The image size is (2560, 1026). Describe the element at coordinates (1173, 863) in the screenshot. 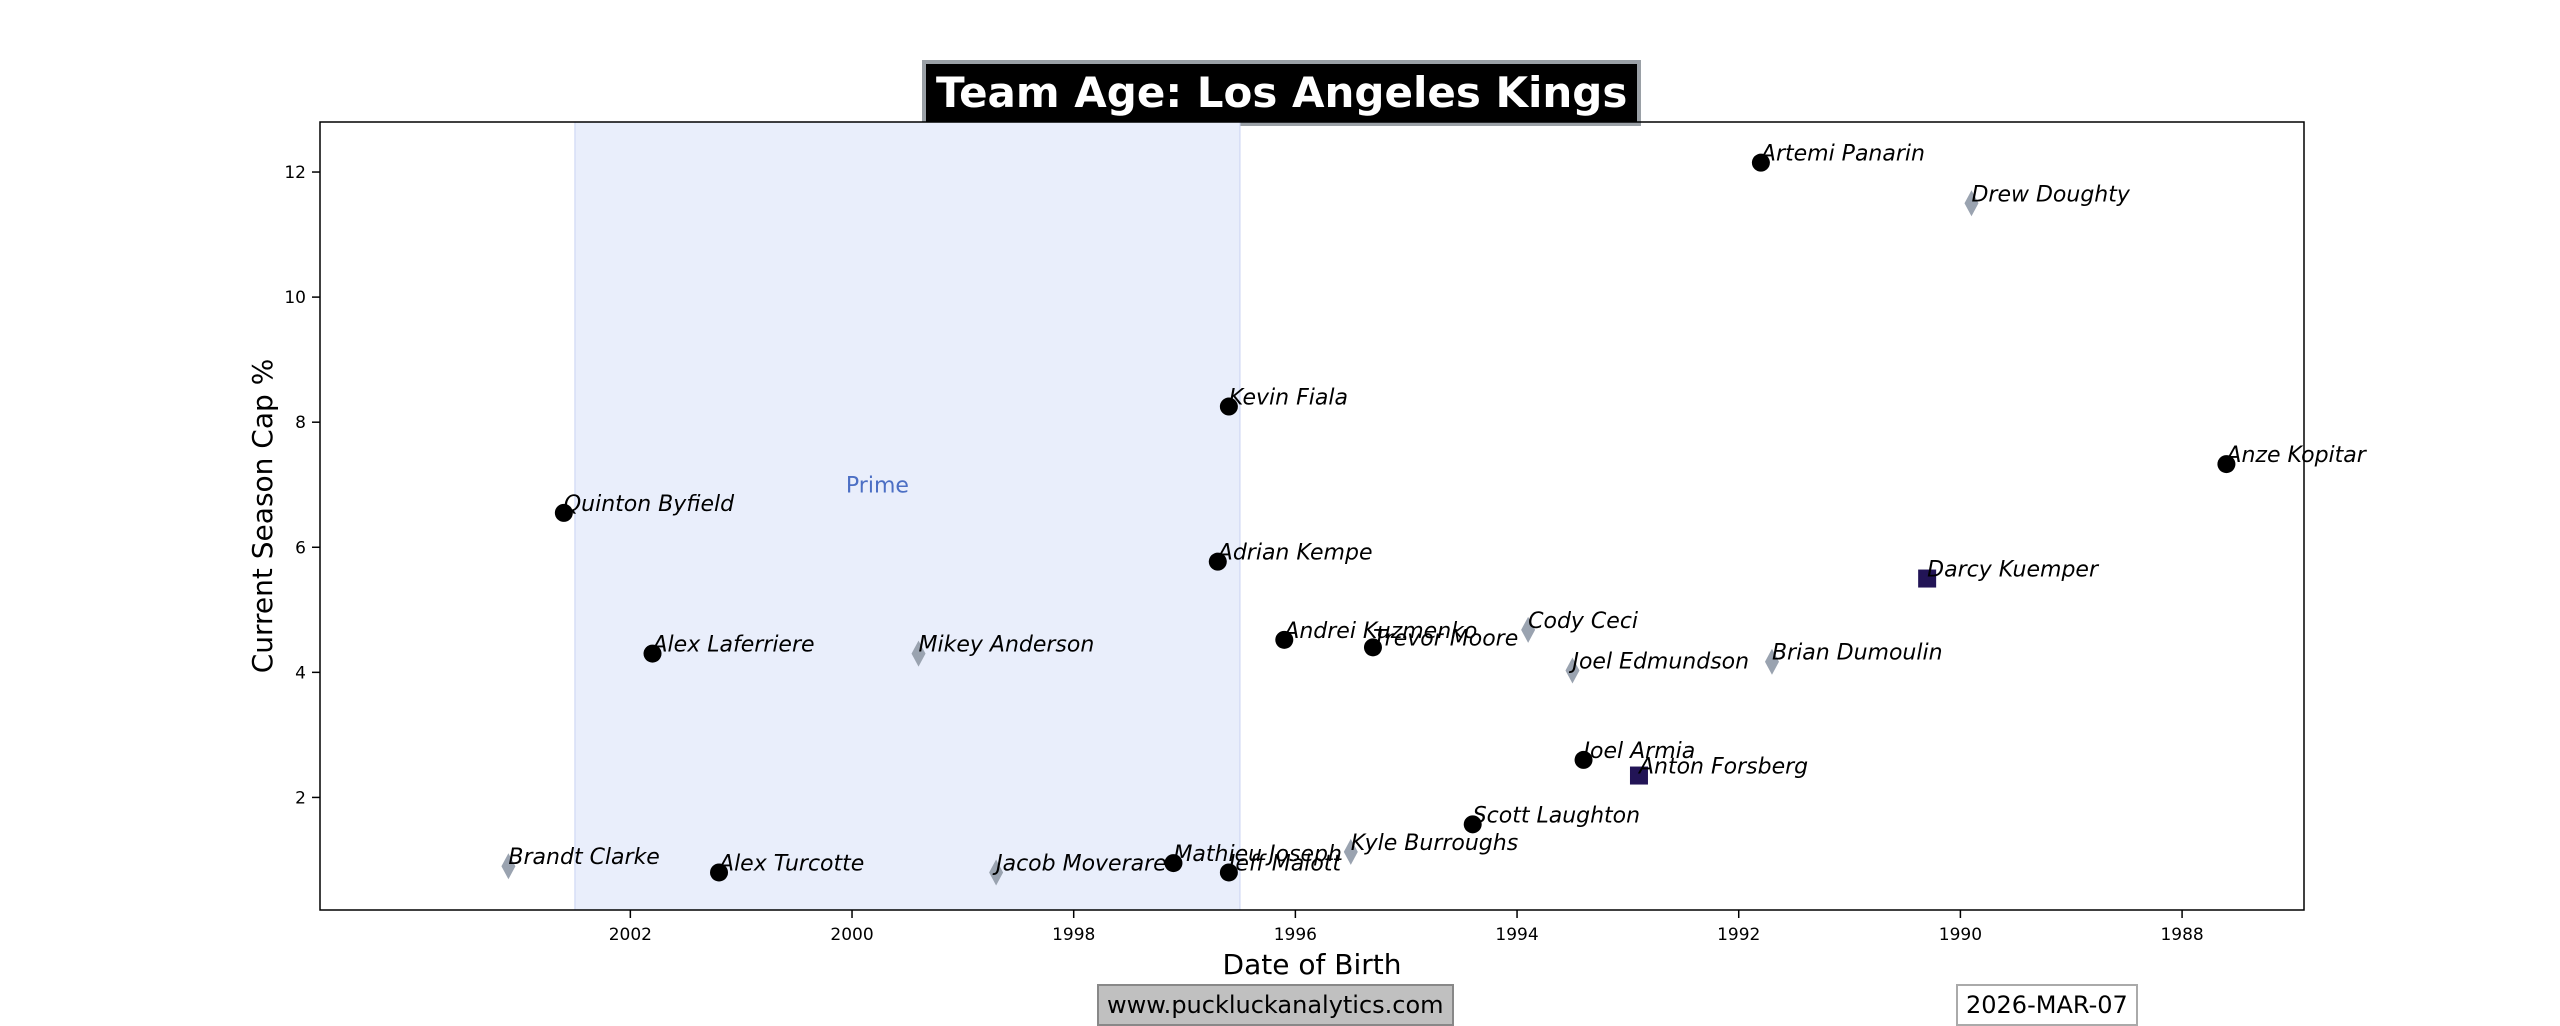

I see `point-mathieu-joseph` at that location.